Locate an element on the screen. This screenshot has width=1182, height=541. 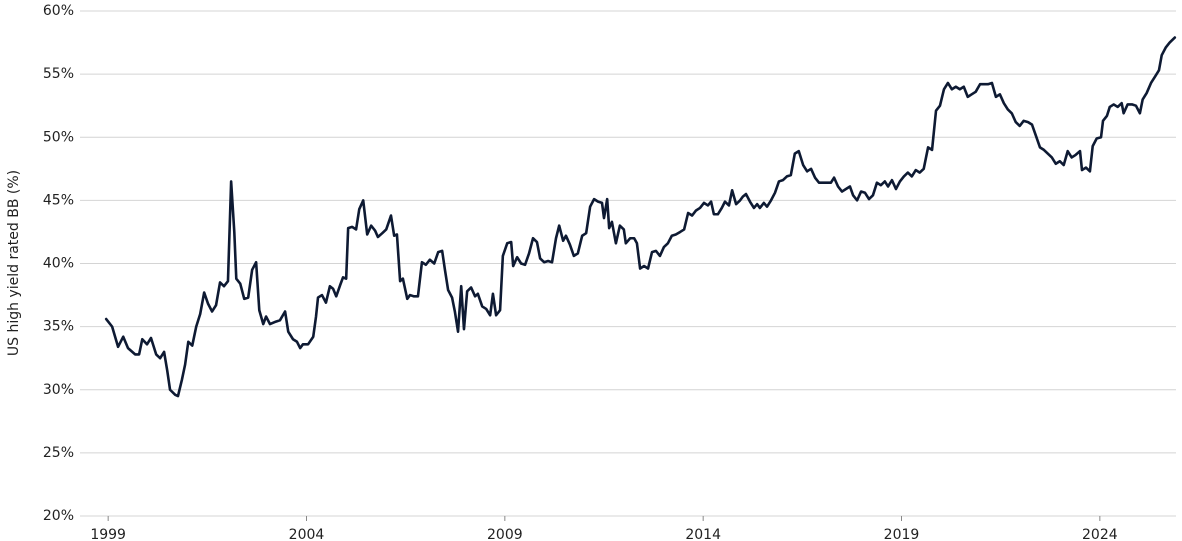
x-tick-label: 2024 is located at coordinates (1100, 534).